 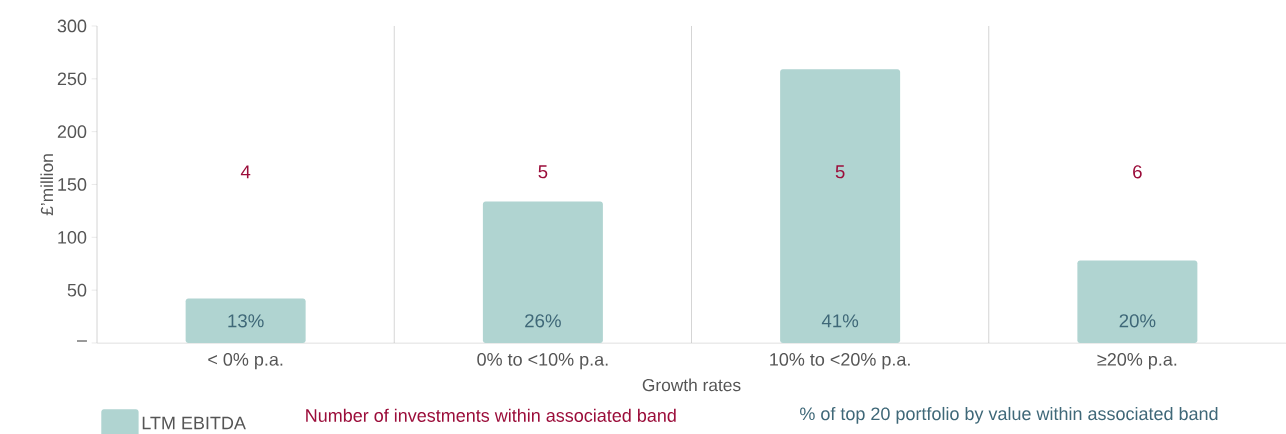 What do you see at coordinates (245, 361) in the screenshot?
I see `x-tick-label: < 0% p.a.` at bounding box center [245, 361].